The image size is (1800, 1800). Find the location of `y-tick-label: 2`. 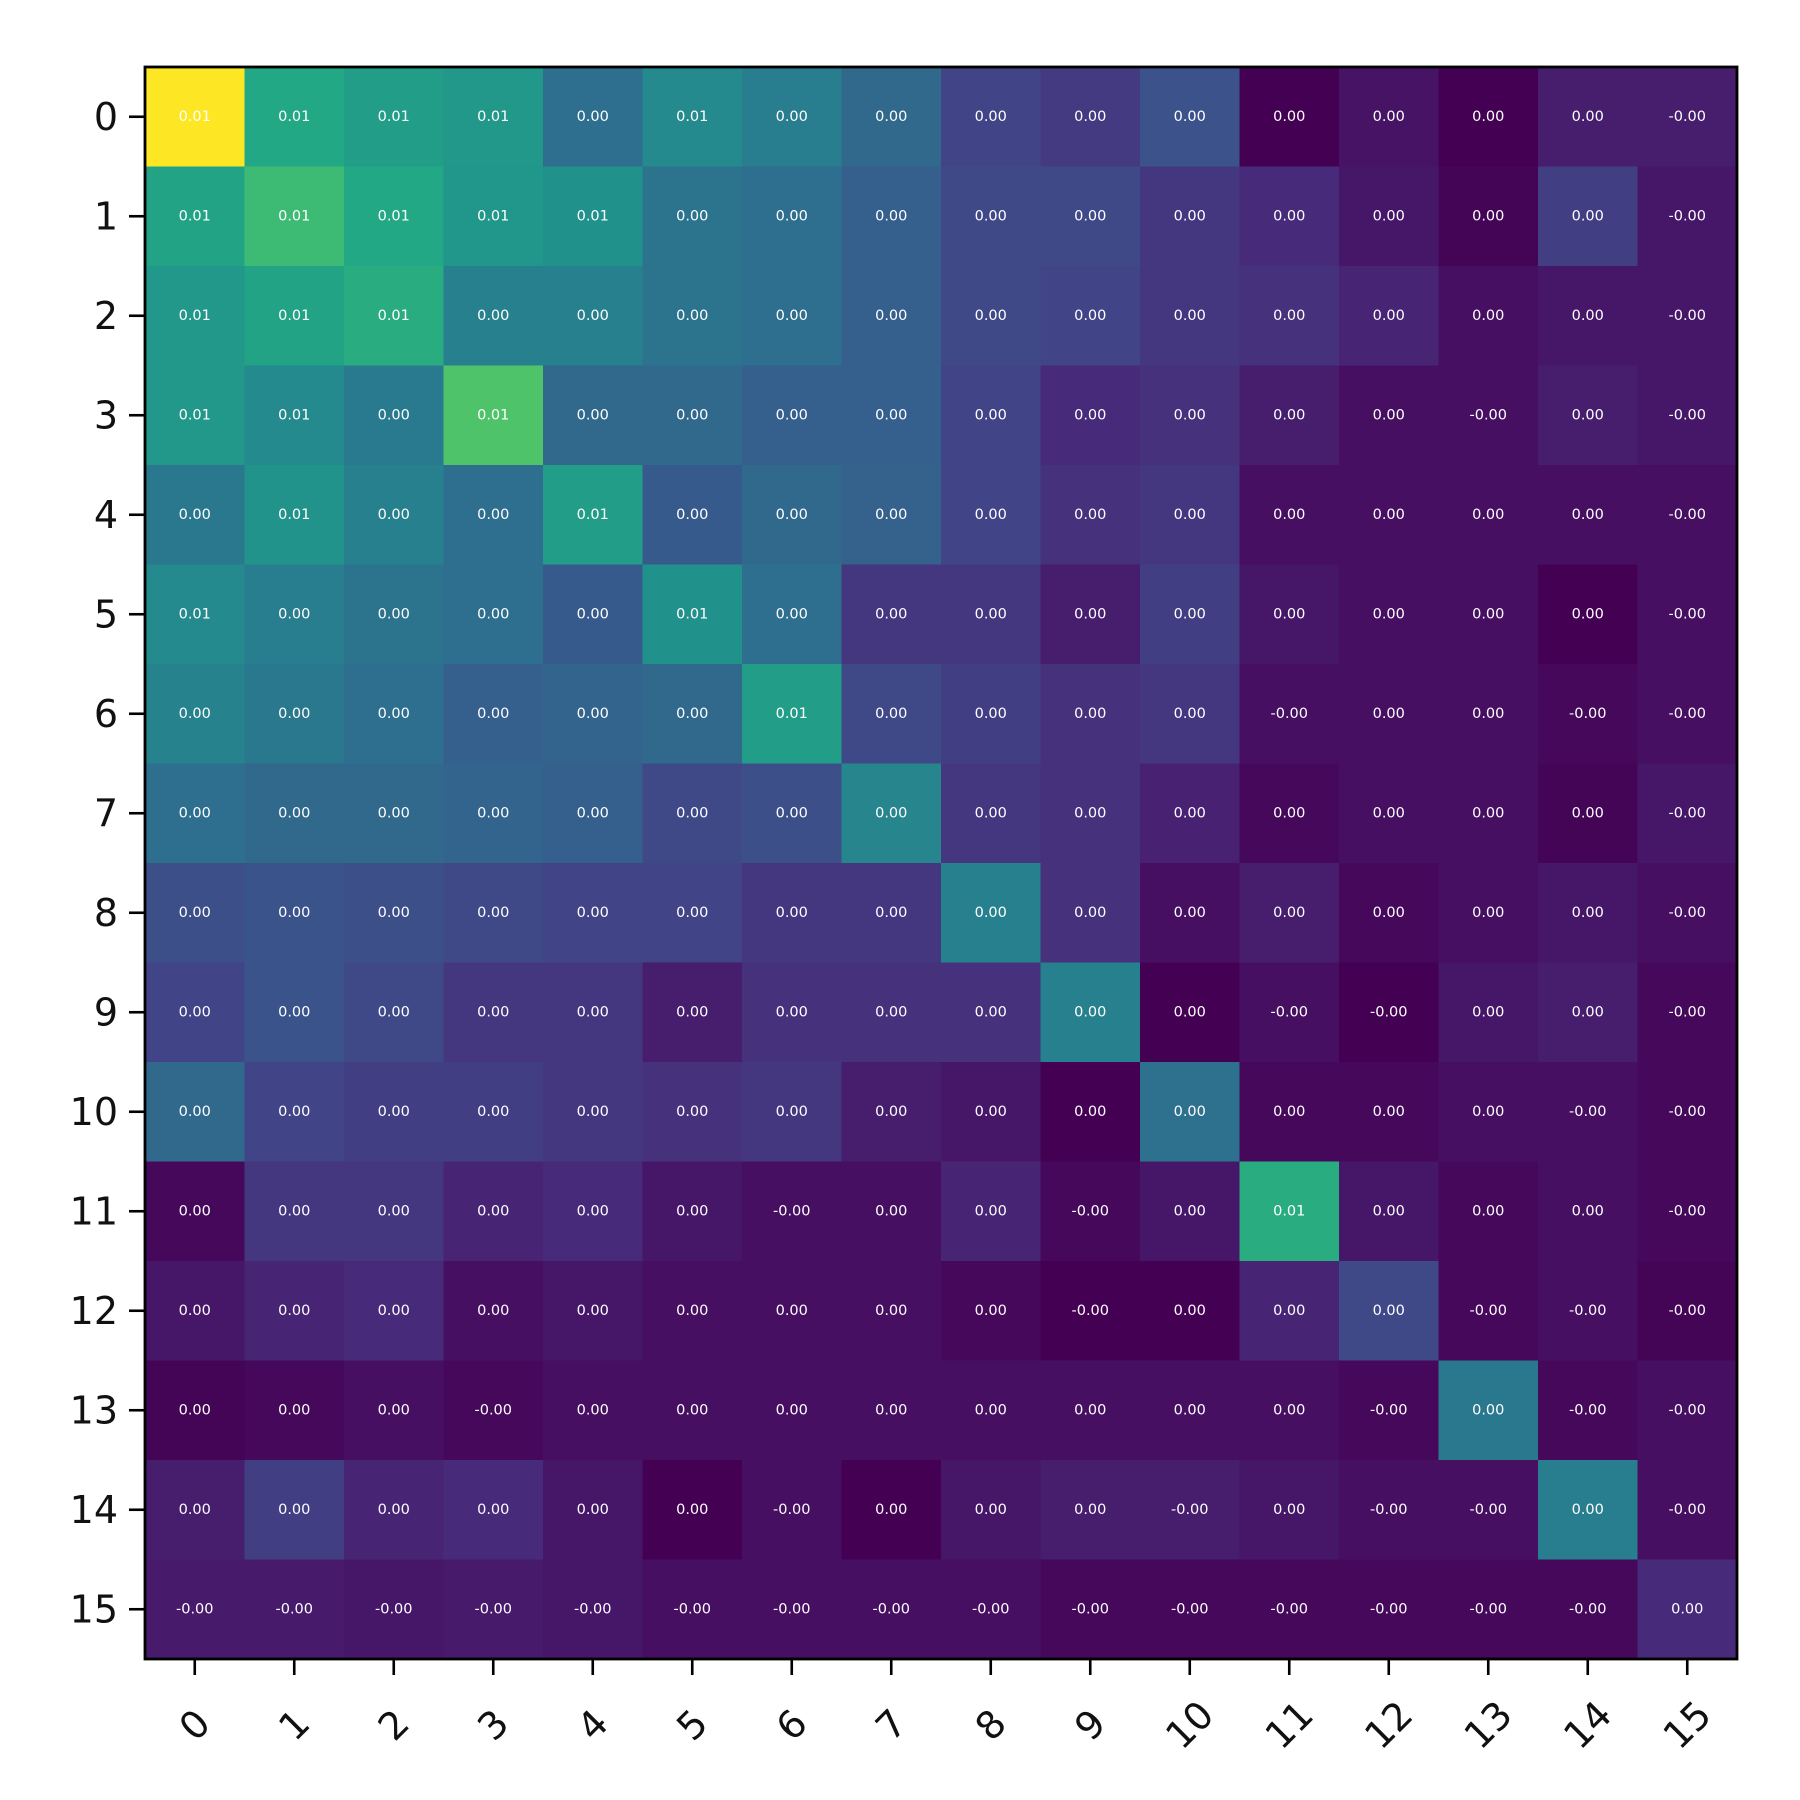

y-tick-label: 2 is located at coordinates (106, 316).